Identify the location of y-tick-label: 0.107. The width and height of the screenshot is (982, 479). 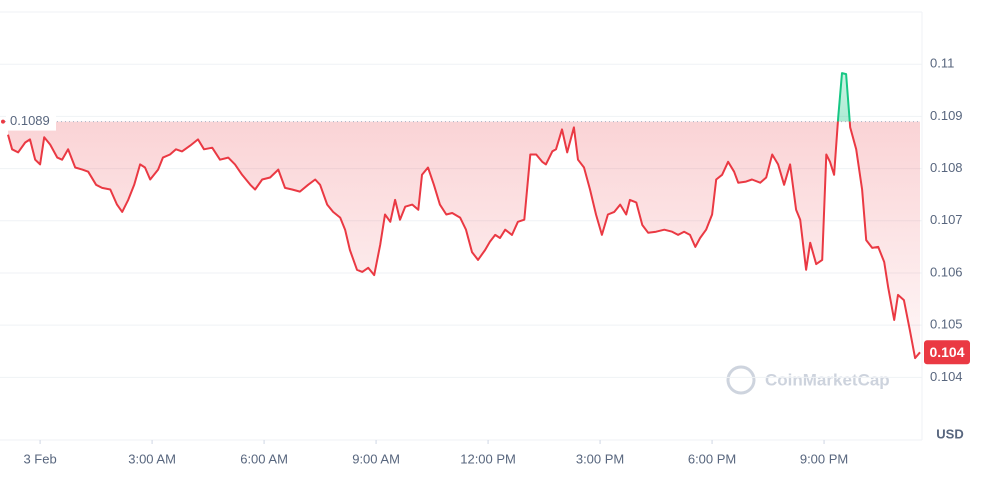
(946, 219).